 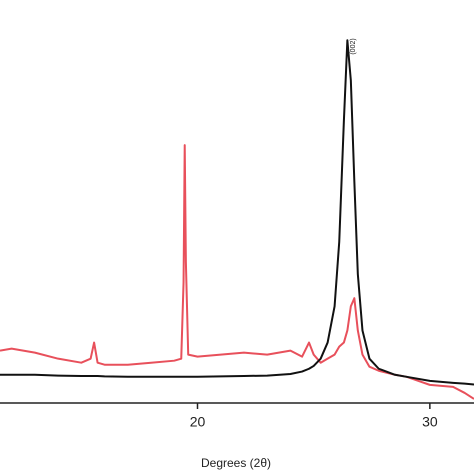 What do you see at coordinates (236, 463) in the screenshot?
I see `x-axis-label: Degrees (2θ)` at bounding box center [236, 463].